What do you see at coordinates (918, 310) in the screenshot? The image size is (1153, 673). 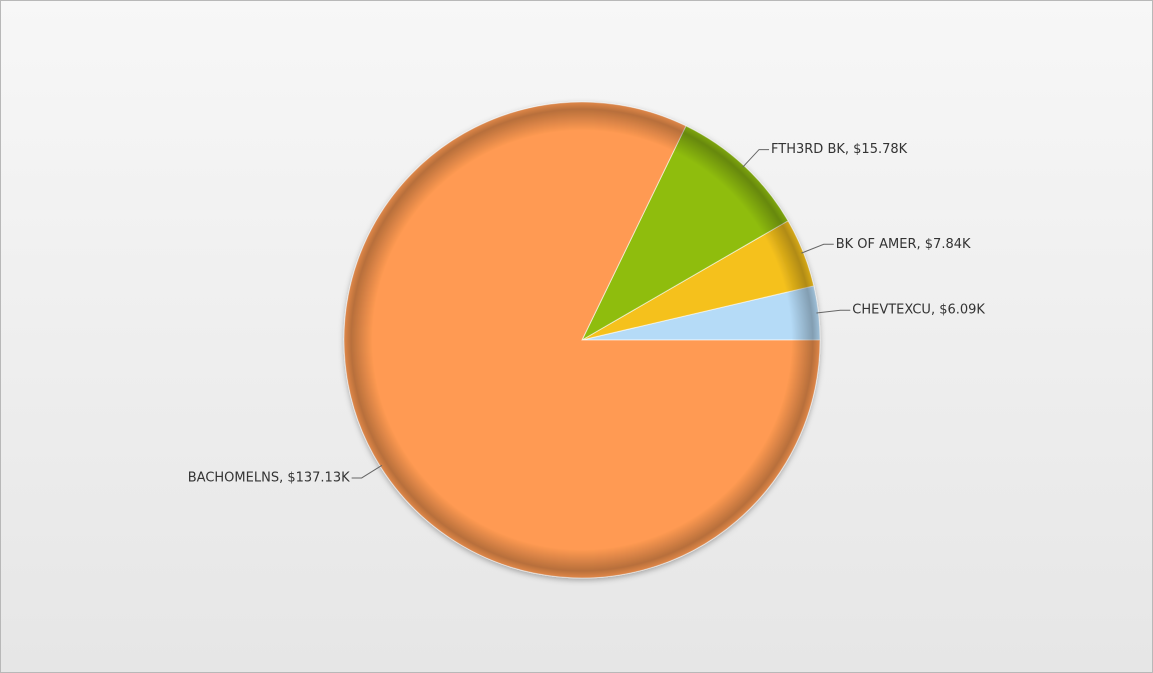 I see `slice-label: CHEVTEXCU, $6.09K` at bounding box center [918, 310].